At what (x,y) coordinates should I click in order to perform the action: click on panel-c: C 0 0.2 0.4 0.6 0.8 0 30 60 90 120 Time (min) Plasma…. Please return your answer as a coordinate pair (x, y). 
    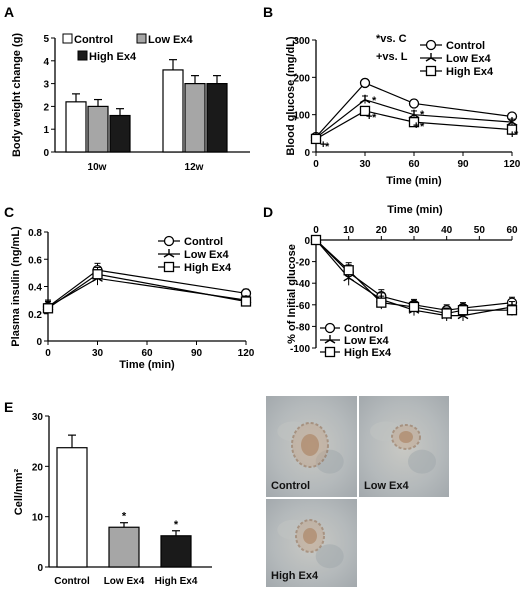
    Looking at the image, I should click on (129, 287).